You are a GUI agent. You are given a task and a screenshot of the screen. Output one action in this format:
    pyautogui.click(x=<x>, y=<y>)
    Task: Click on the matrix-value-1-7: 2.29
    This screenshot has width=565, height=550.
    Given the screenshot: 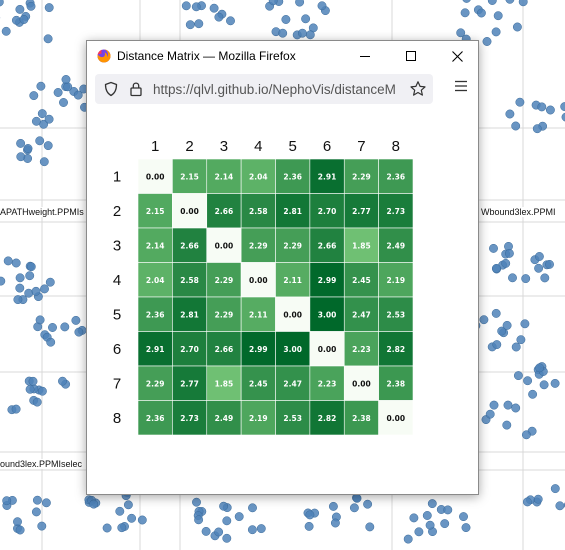 What is the action you would take?
    pyautogui.click(x=361, y=176)
    